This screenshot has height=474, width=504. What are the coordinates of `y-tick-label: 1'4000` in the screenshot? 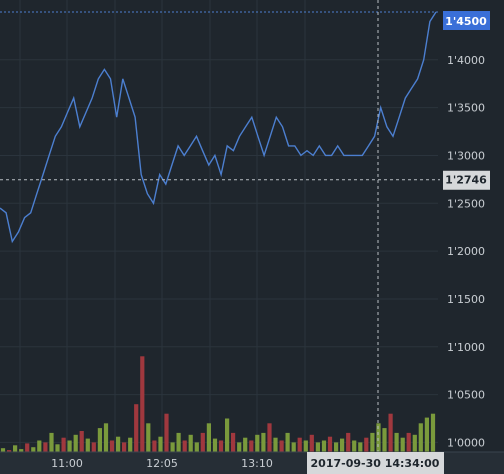 It's located at (466, 60).